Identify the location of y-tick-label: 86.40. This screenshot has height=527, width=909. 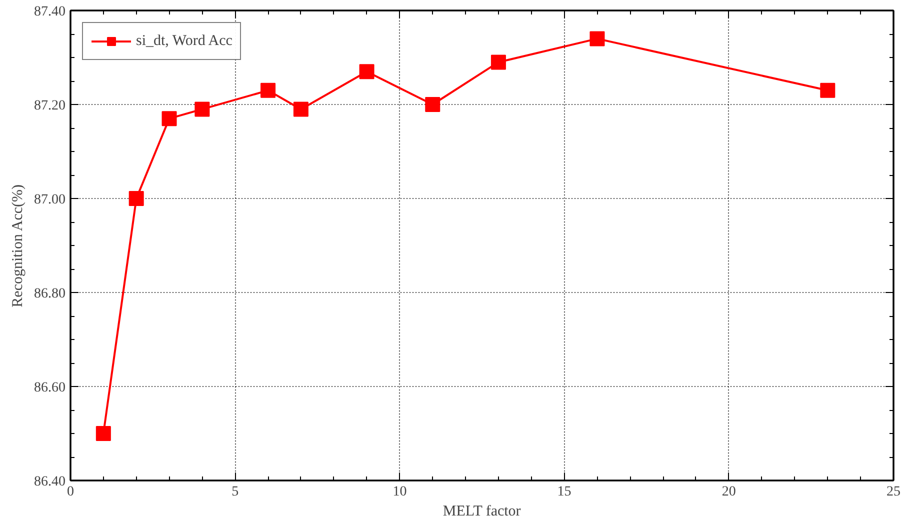
(50, 482).